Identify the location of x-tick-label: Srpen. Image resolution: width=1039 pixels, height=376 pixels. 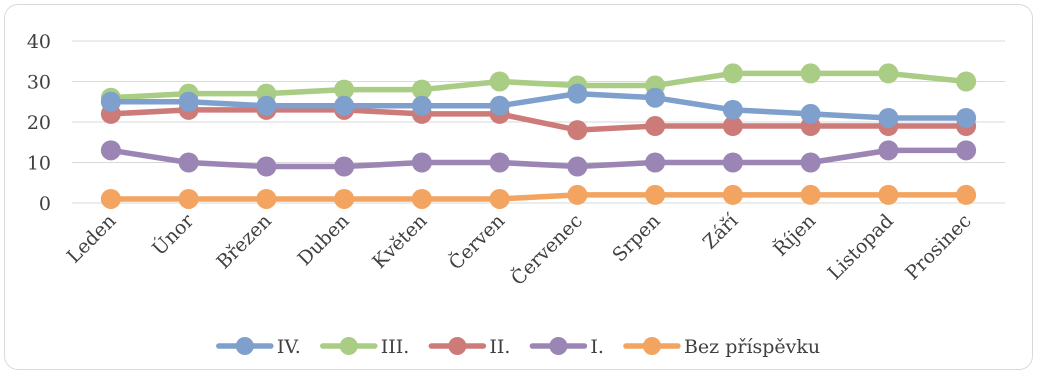
(636, 238).